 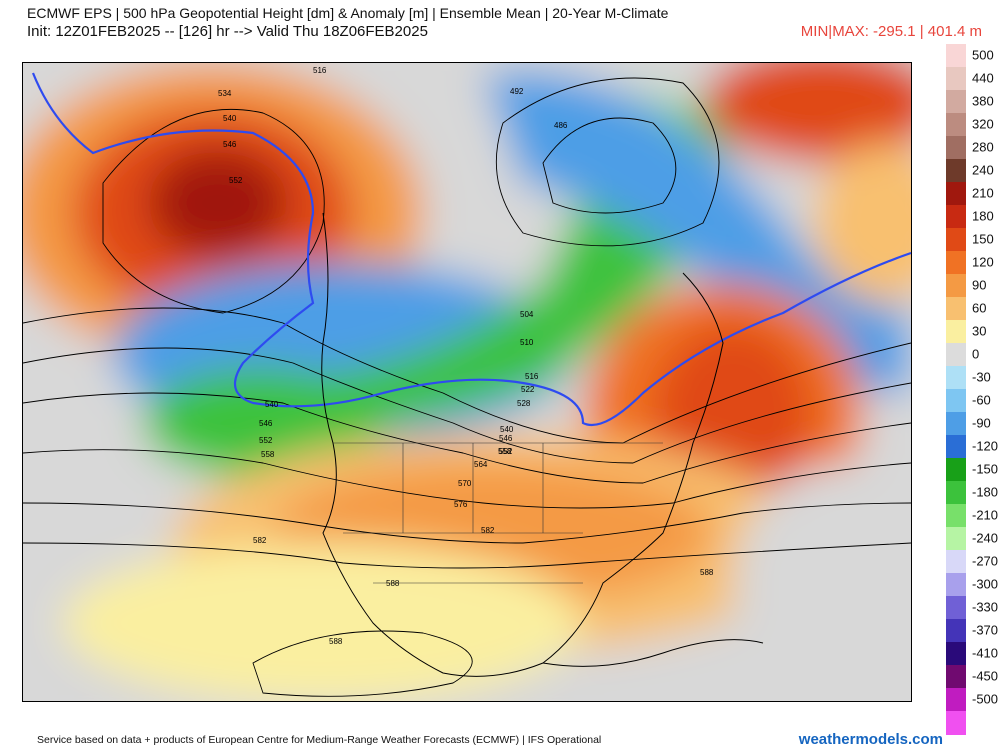 I want to click on contour-label: 486, so click(x=561, y=125).